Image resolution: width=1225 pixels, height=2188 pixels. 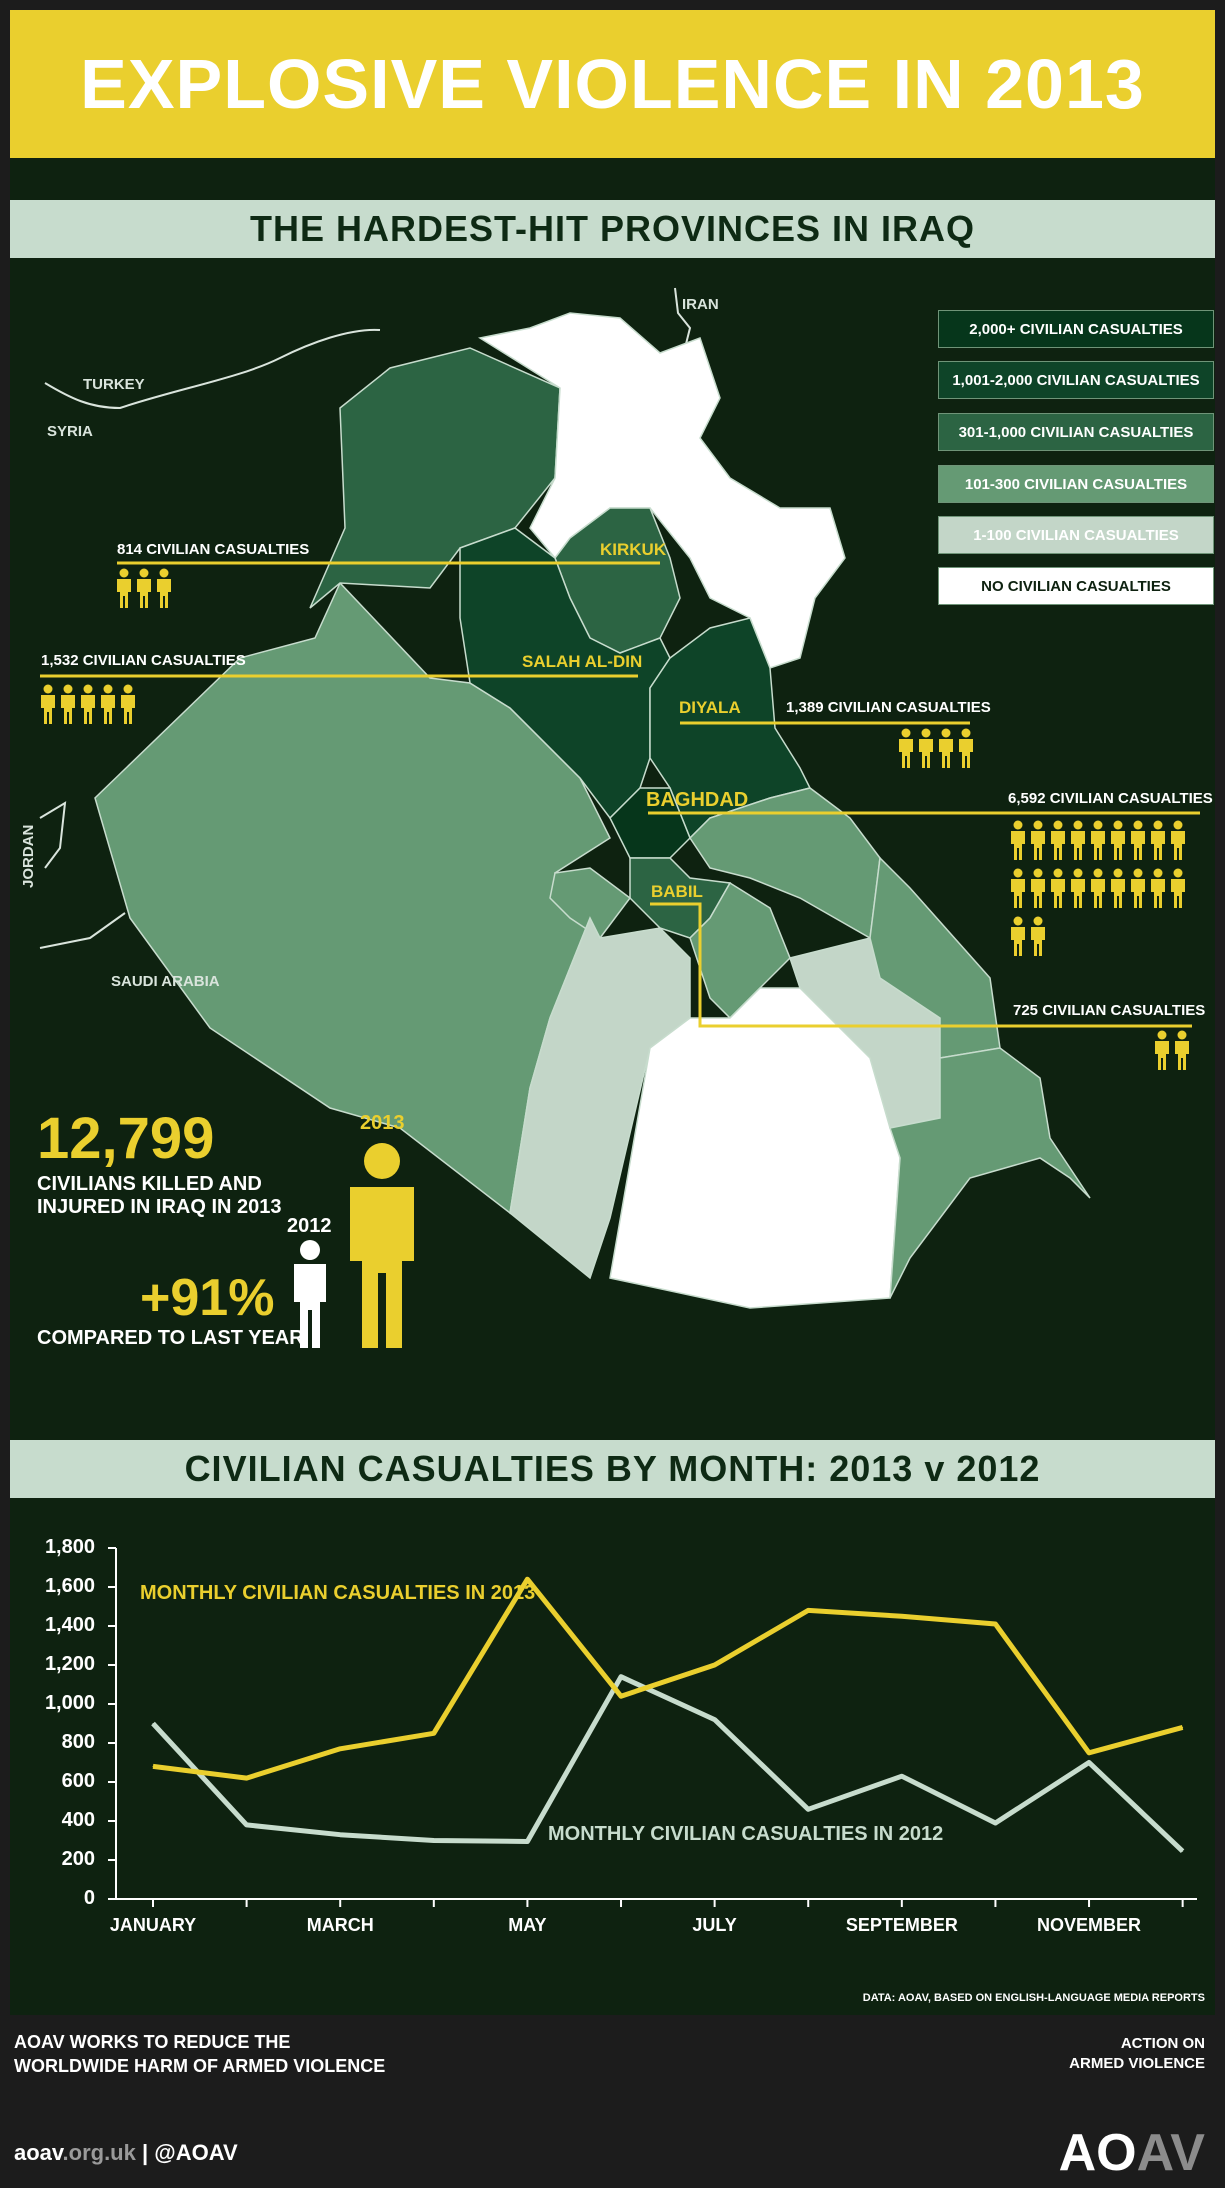 What do you see at coordinates (89, 1898) in the screenshot?
I see `y-tick-label: 0` at bounding box center [89, 1898].